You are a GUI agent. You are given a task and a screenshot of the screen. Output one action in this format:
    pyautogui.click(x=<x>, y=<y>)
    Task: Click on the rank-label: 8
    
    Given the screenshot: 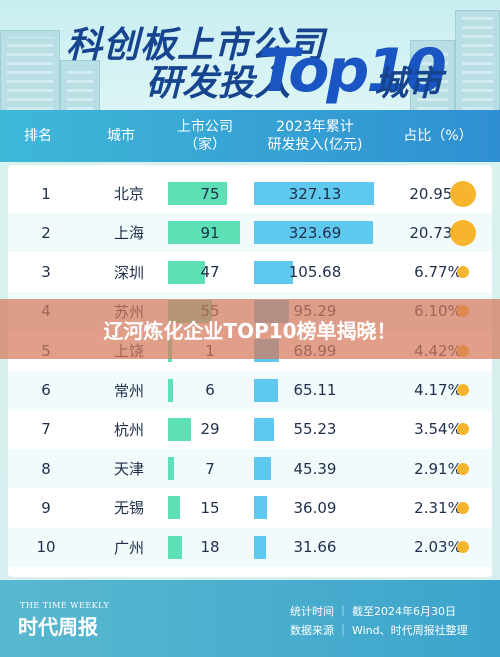 What is the action you would take?
    pyautogui.click(x=46, y=468)
    